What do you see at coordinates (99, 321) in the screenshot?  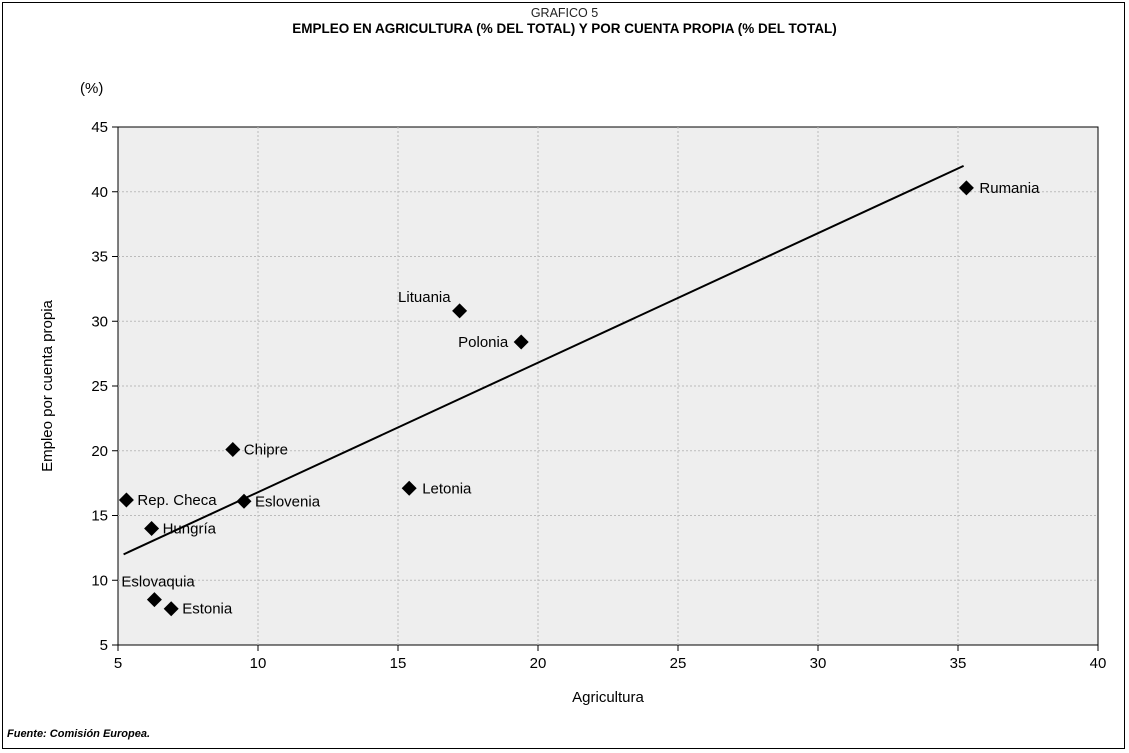 I see `y-tick-label: 30` at bounding box center [99, 321].